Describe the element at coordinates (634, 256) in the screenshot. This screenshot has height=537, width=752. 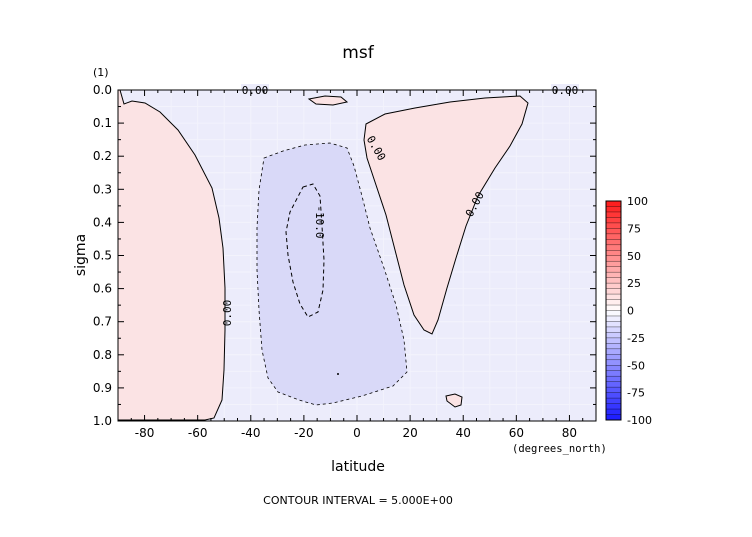
I see `colorbar-label: 50` at that location.